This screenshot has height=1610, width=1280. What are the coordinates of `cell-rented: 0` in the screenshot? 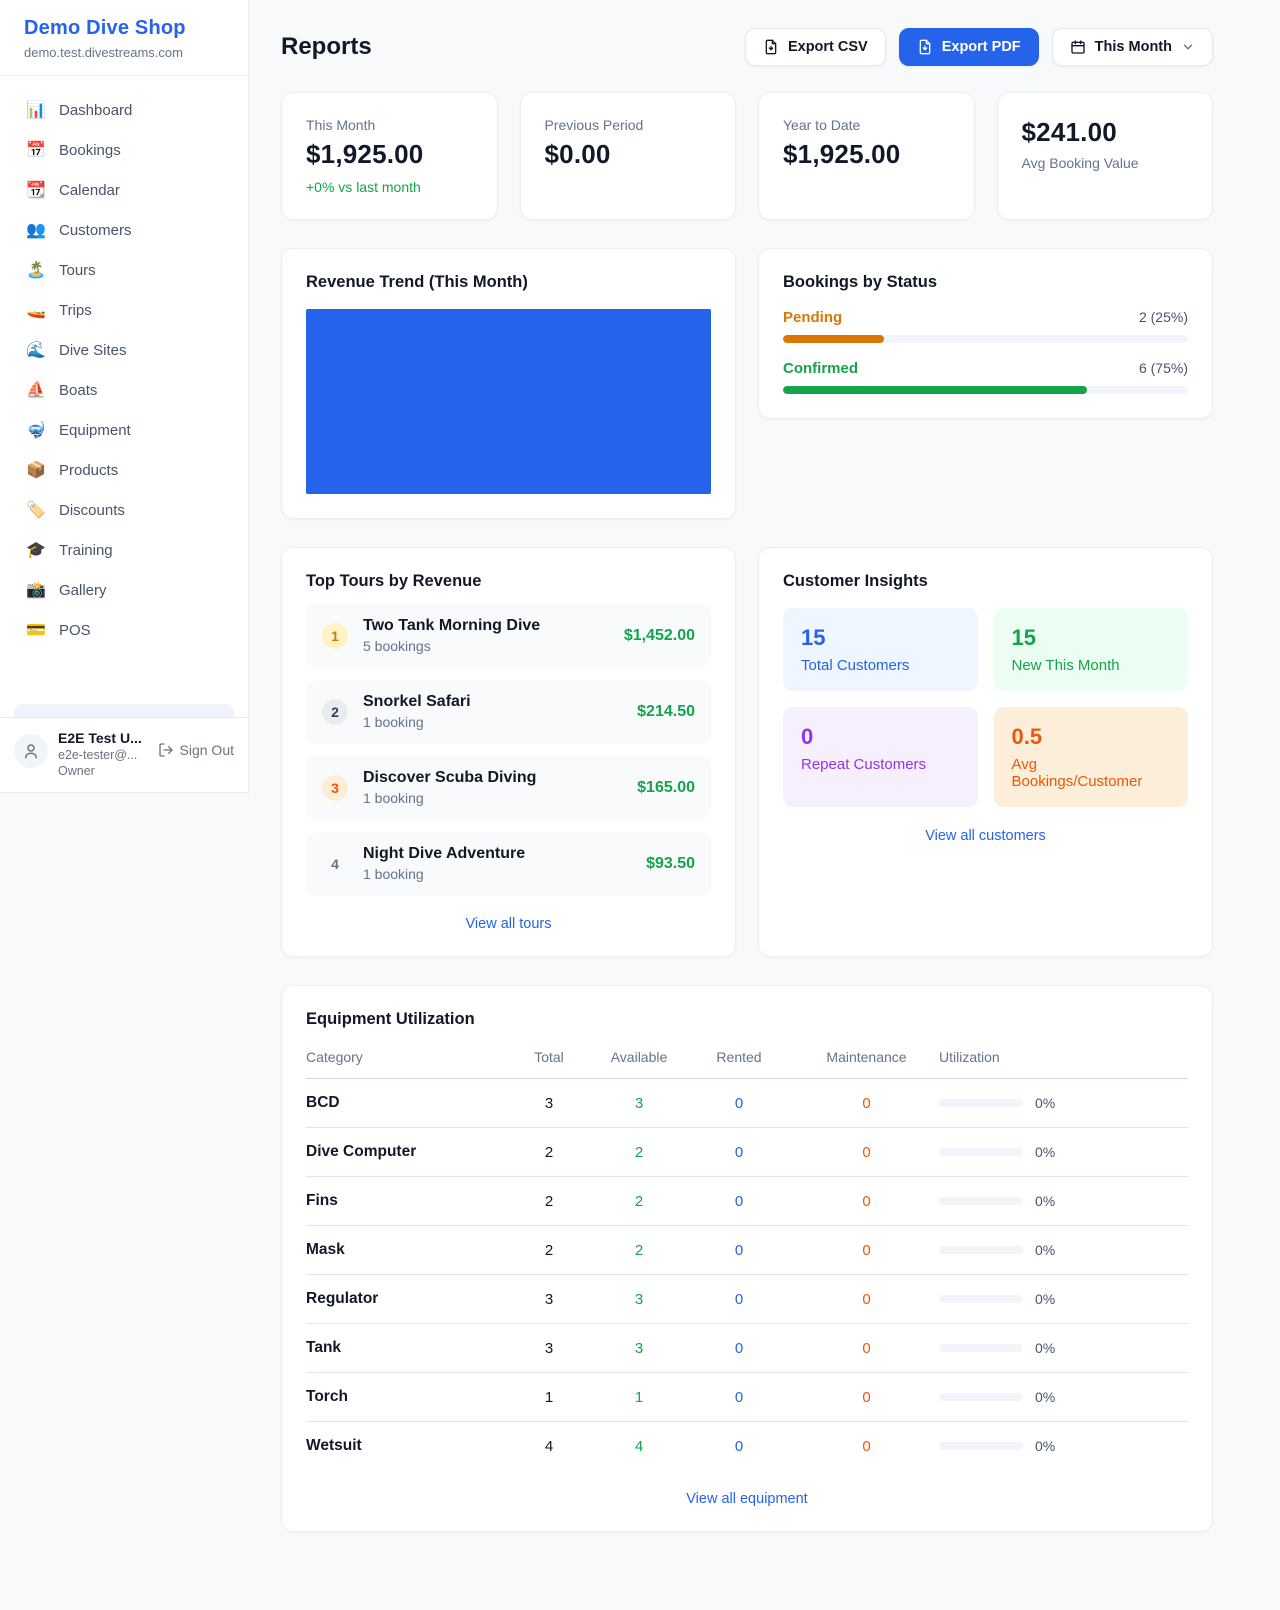 It's located at (739, 1446).